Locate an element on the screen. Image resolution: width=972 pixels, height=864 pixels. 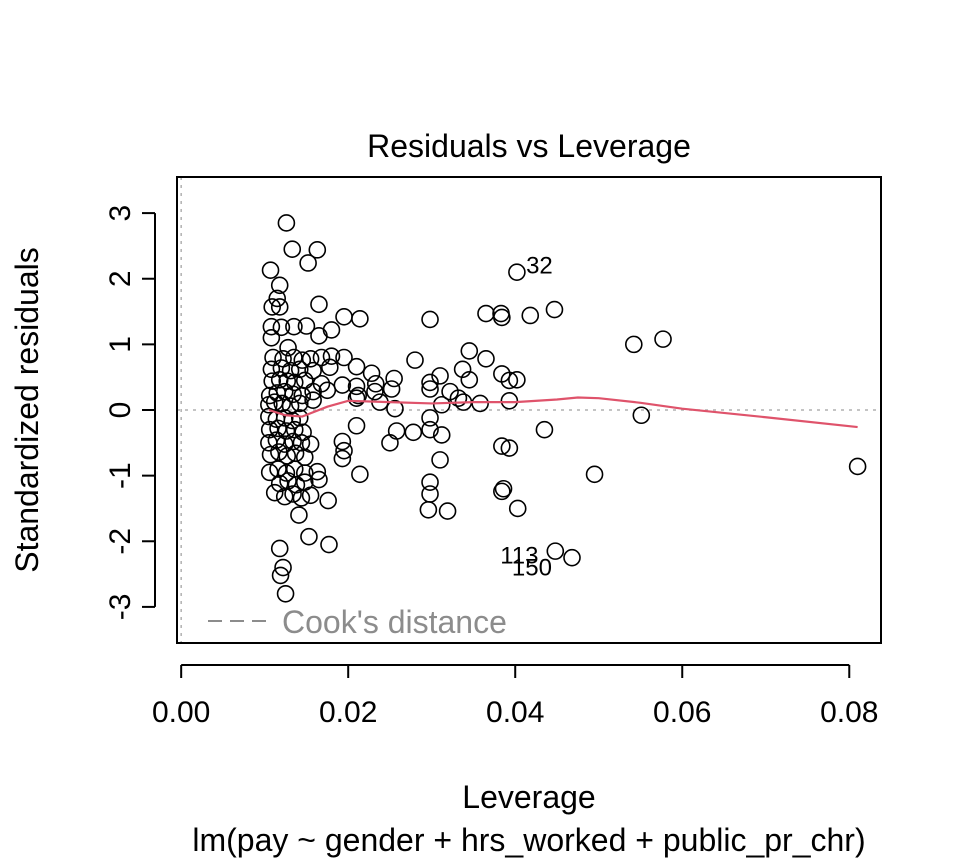
y-tick-label: -2 is located at coordinates (120, 541).